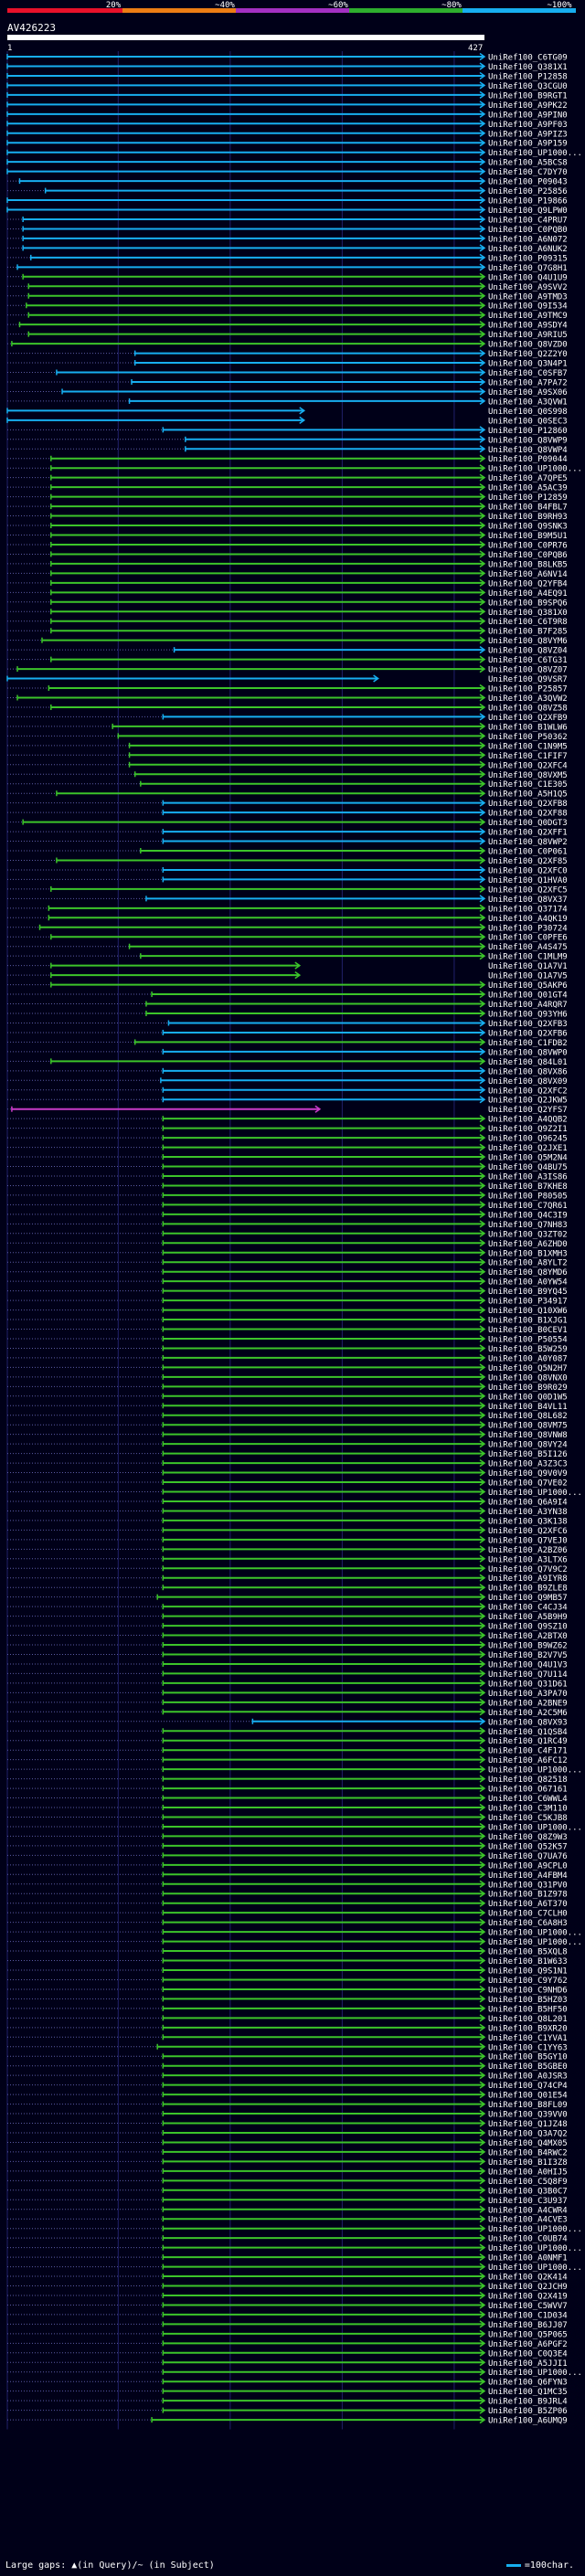  What do you see at coordinates (528, 220) in the screenshot?
I see `hit-label: UniRef100_C4PRU7` at bounding box center [528, 220].